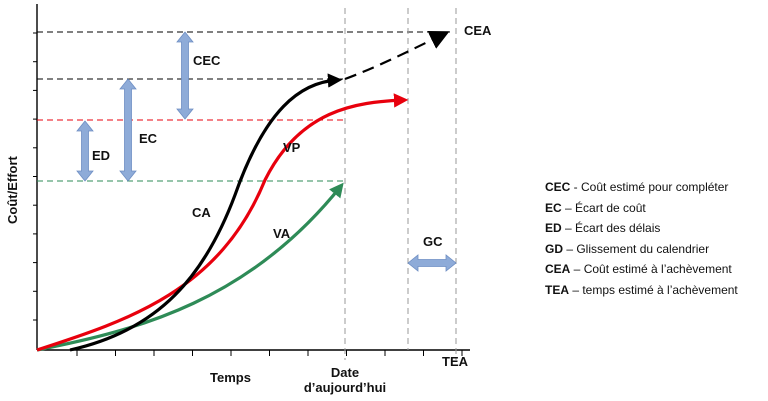 The height and width of the screenshot is (401, 768). What do you see at coordinates (553, 228) in the screenshot?
I see `legend-abbr: ED` at bounding box center [553, 228].